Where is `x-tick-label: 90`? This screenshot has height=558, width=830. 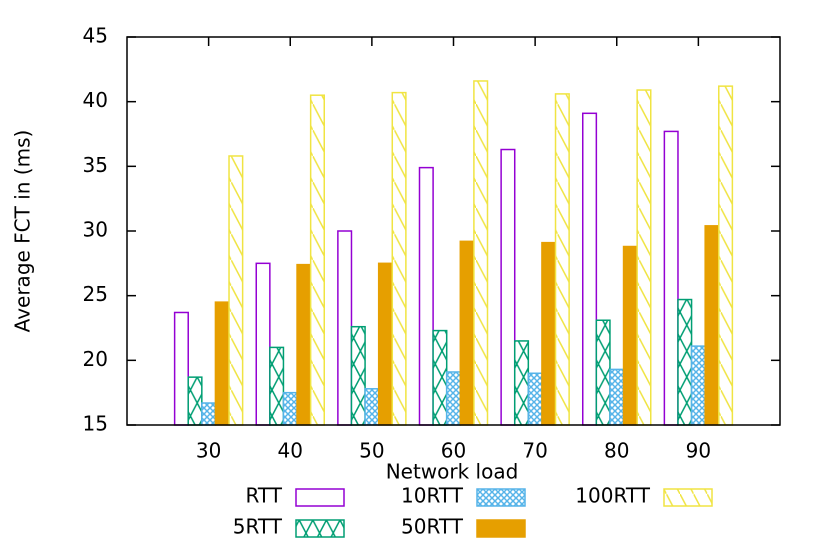
x-tick-label: 90 is located at coordinates (698, 451).